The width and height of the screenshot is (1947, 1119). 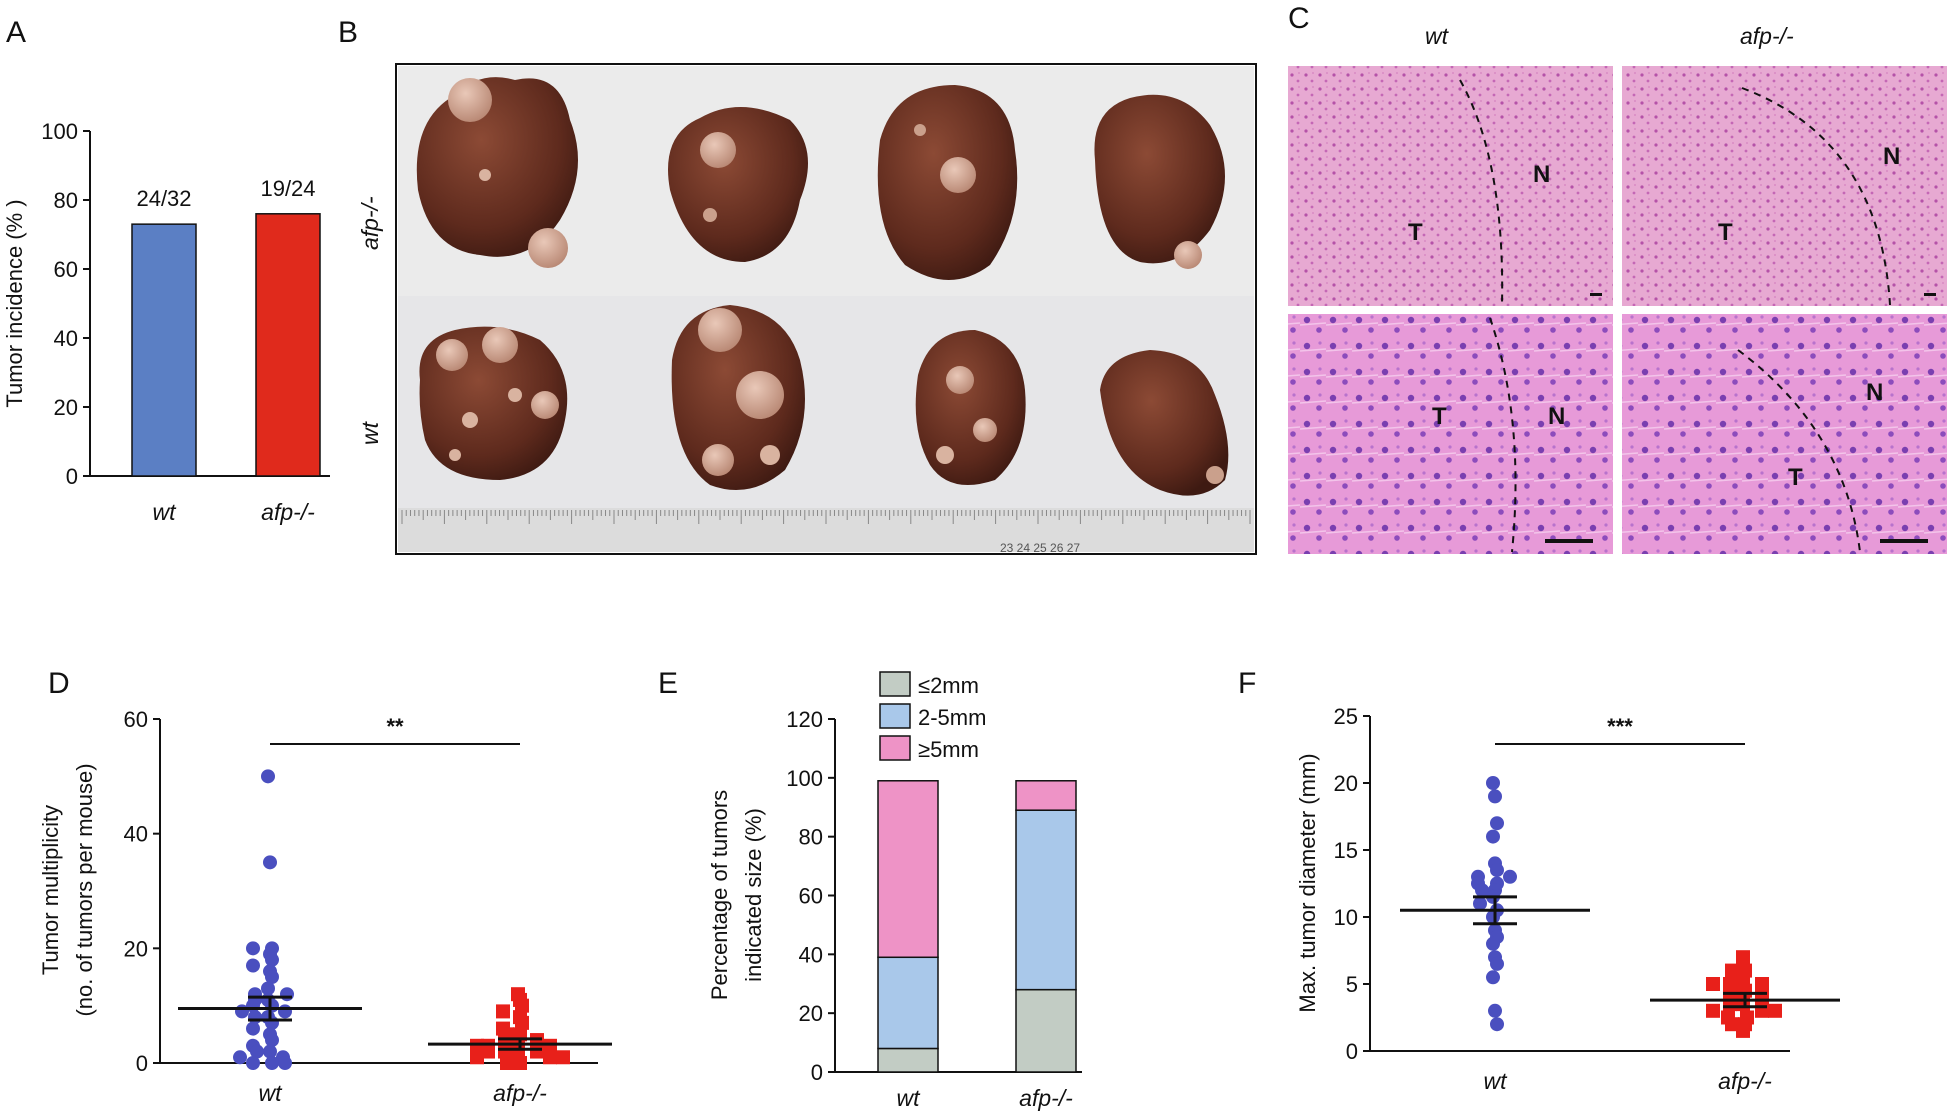 What do you see at coordinates (948, 685) in the screenshot?
I see `legend-label: ≤2mm` at bounding box center [948, 685].